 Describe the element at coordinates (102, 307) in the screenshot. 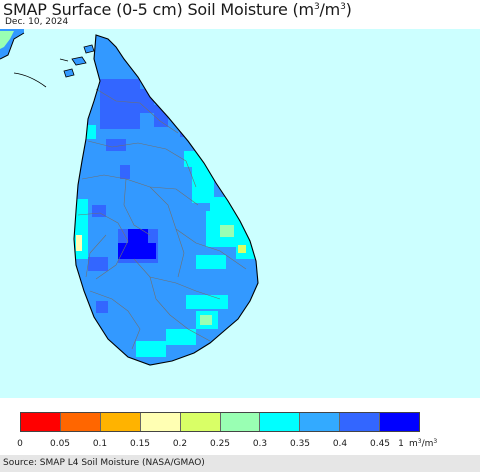

I see `patch-southwest` at that location.